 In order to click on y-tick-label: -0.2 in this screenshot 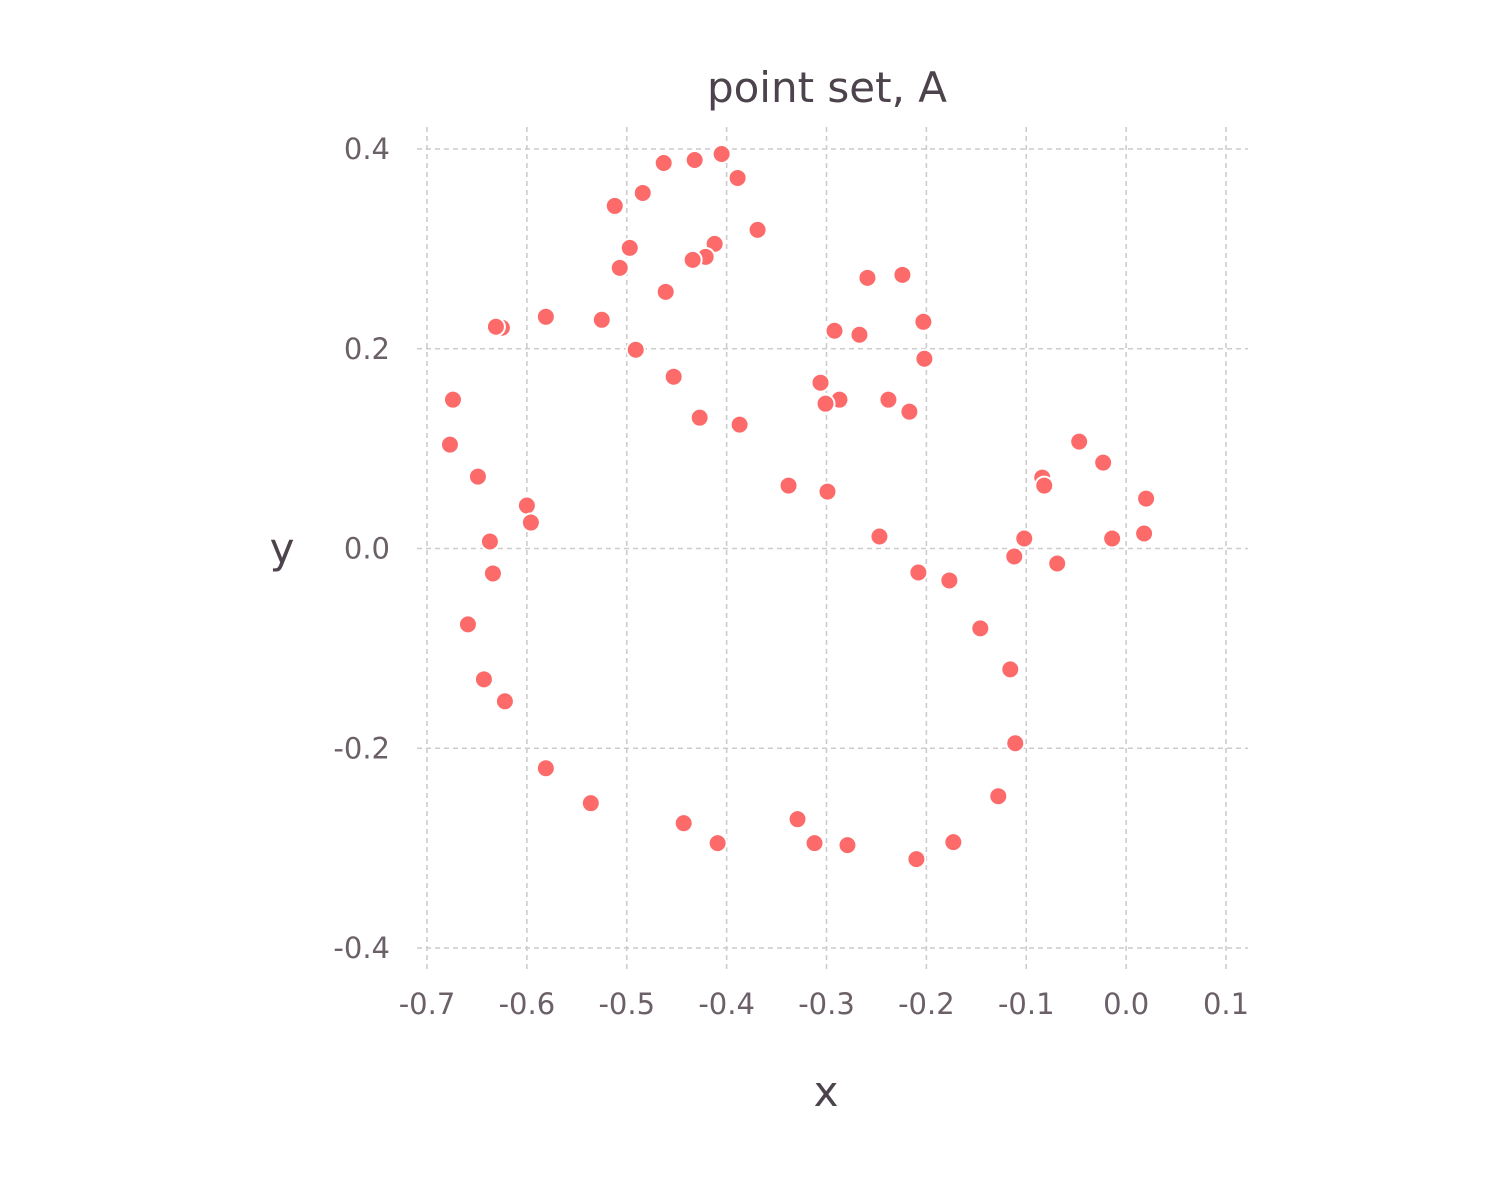, I will do `click(361, 748)`.